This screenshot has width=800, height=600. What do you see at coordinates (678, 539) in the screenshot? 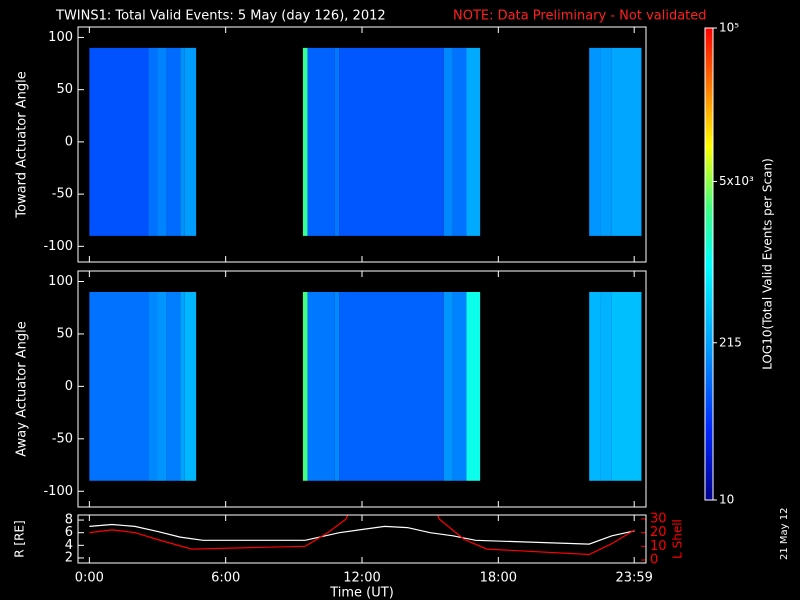
I see `y2-axis-label: L Shell` at bounding box center [678, 539].